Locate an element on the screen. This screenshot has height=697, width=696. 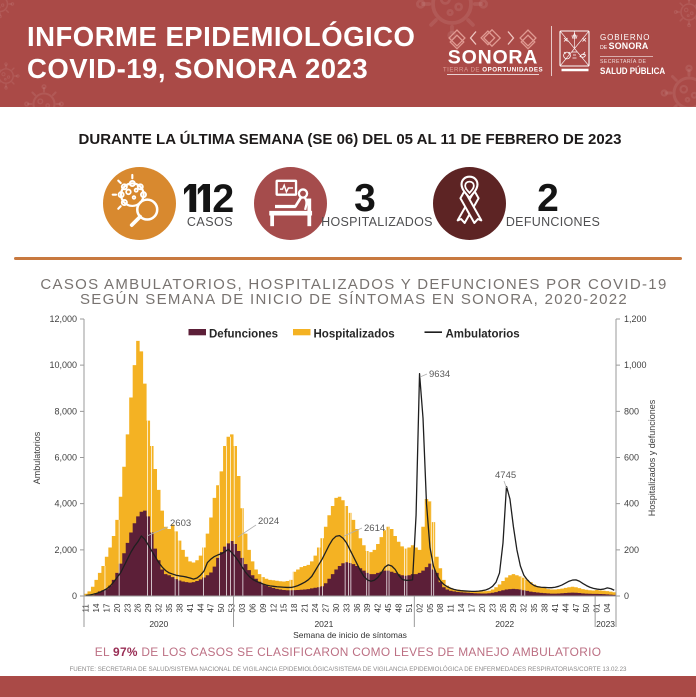
svg-text: 8,000 is located at coordinates (65, 411).